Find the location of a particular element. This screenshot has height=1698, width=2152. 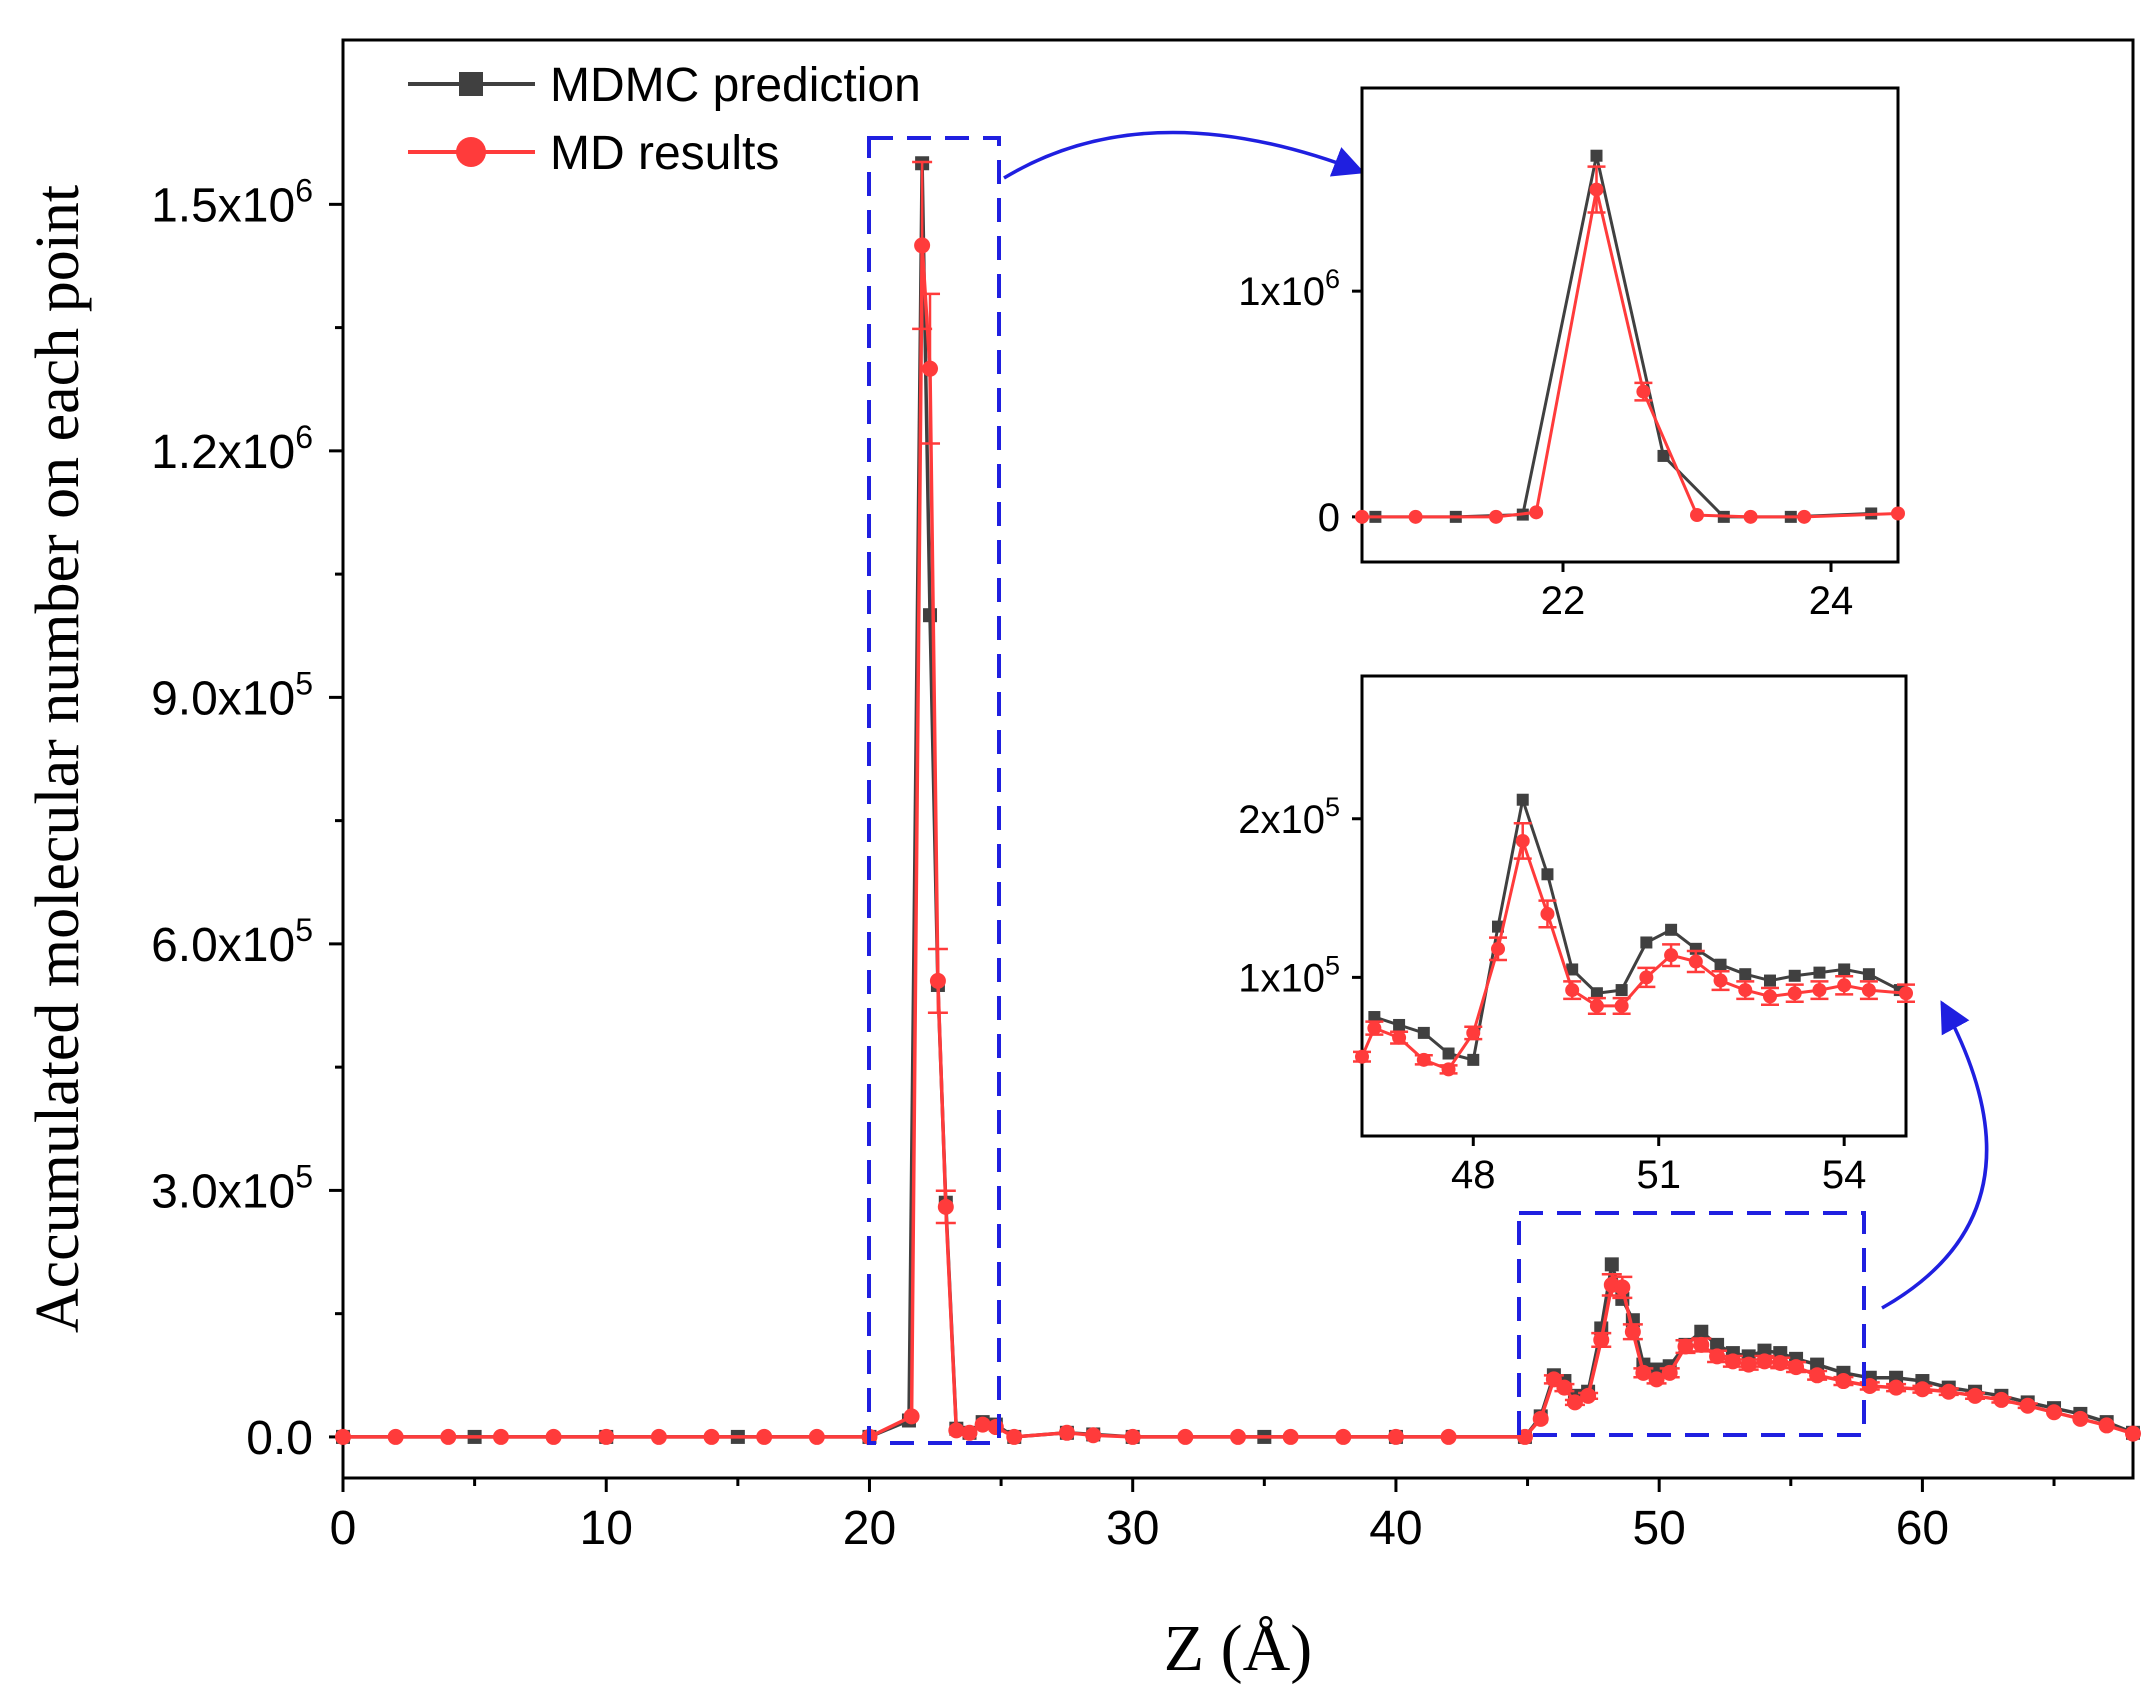

series-line-md is located at coordinates (1630, 353).